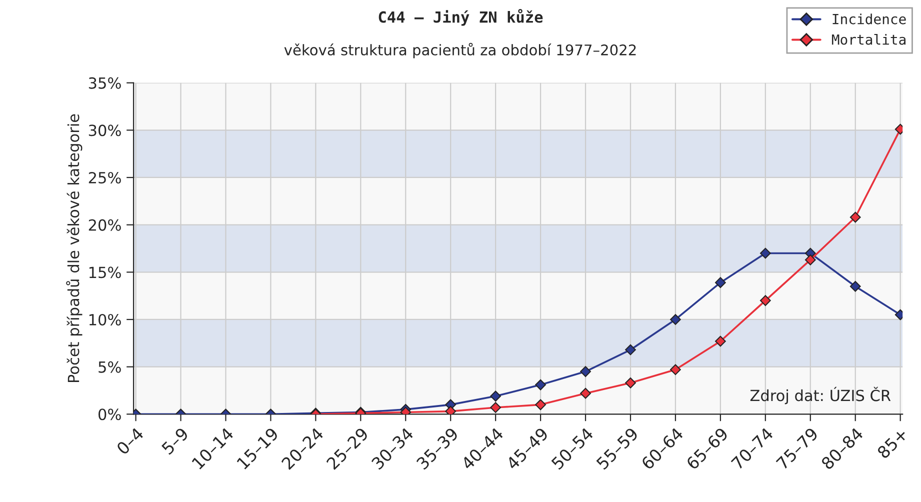  Describe the element at coordinates (892, 443) in the screenshot. I see `x-tick-label: 85+` at that location.